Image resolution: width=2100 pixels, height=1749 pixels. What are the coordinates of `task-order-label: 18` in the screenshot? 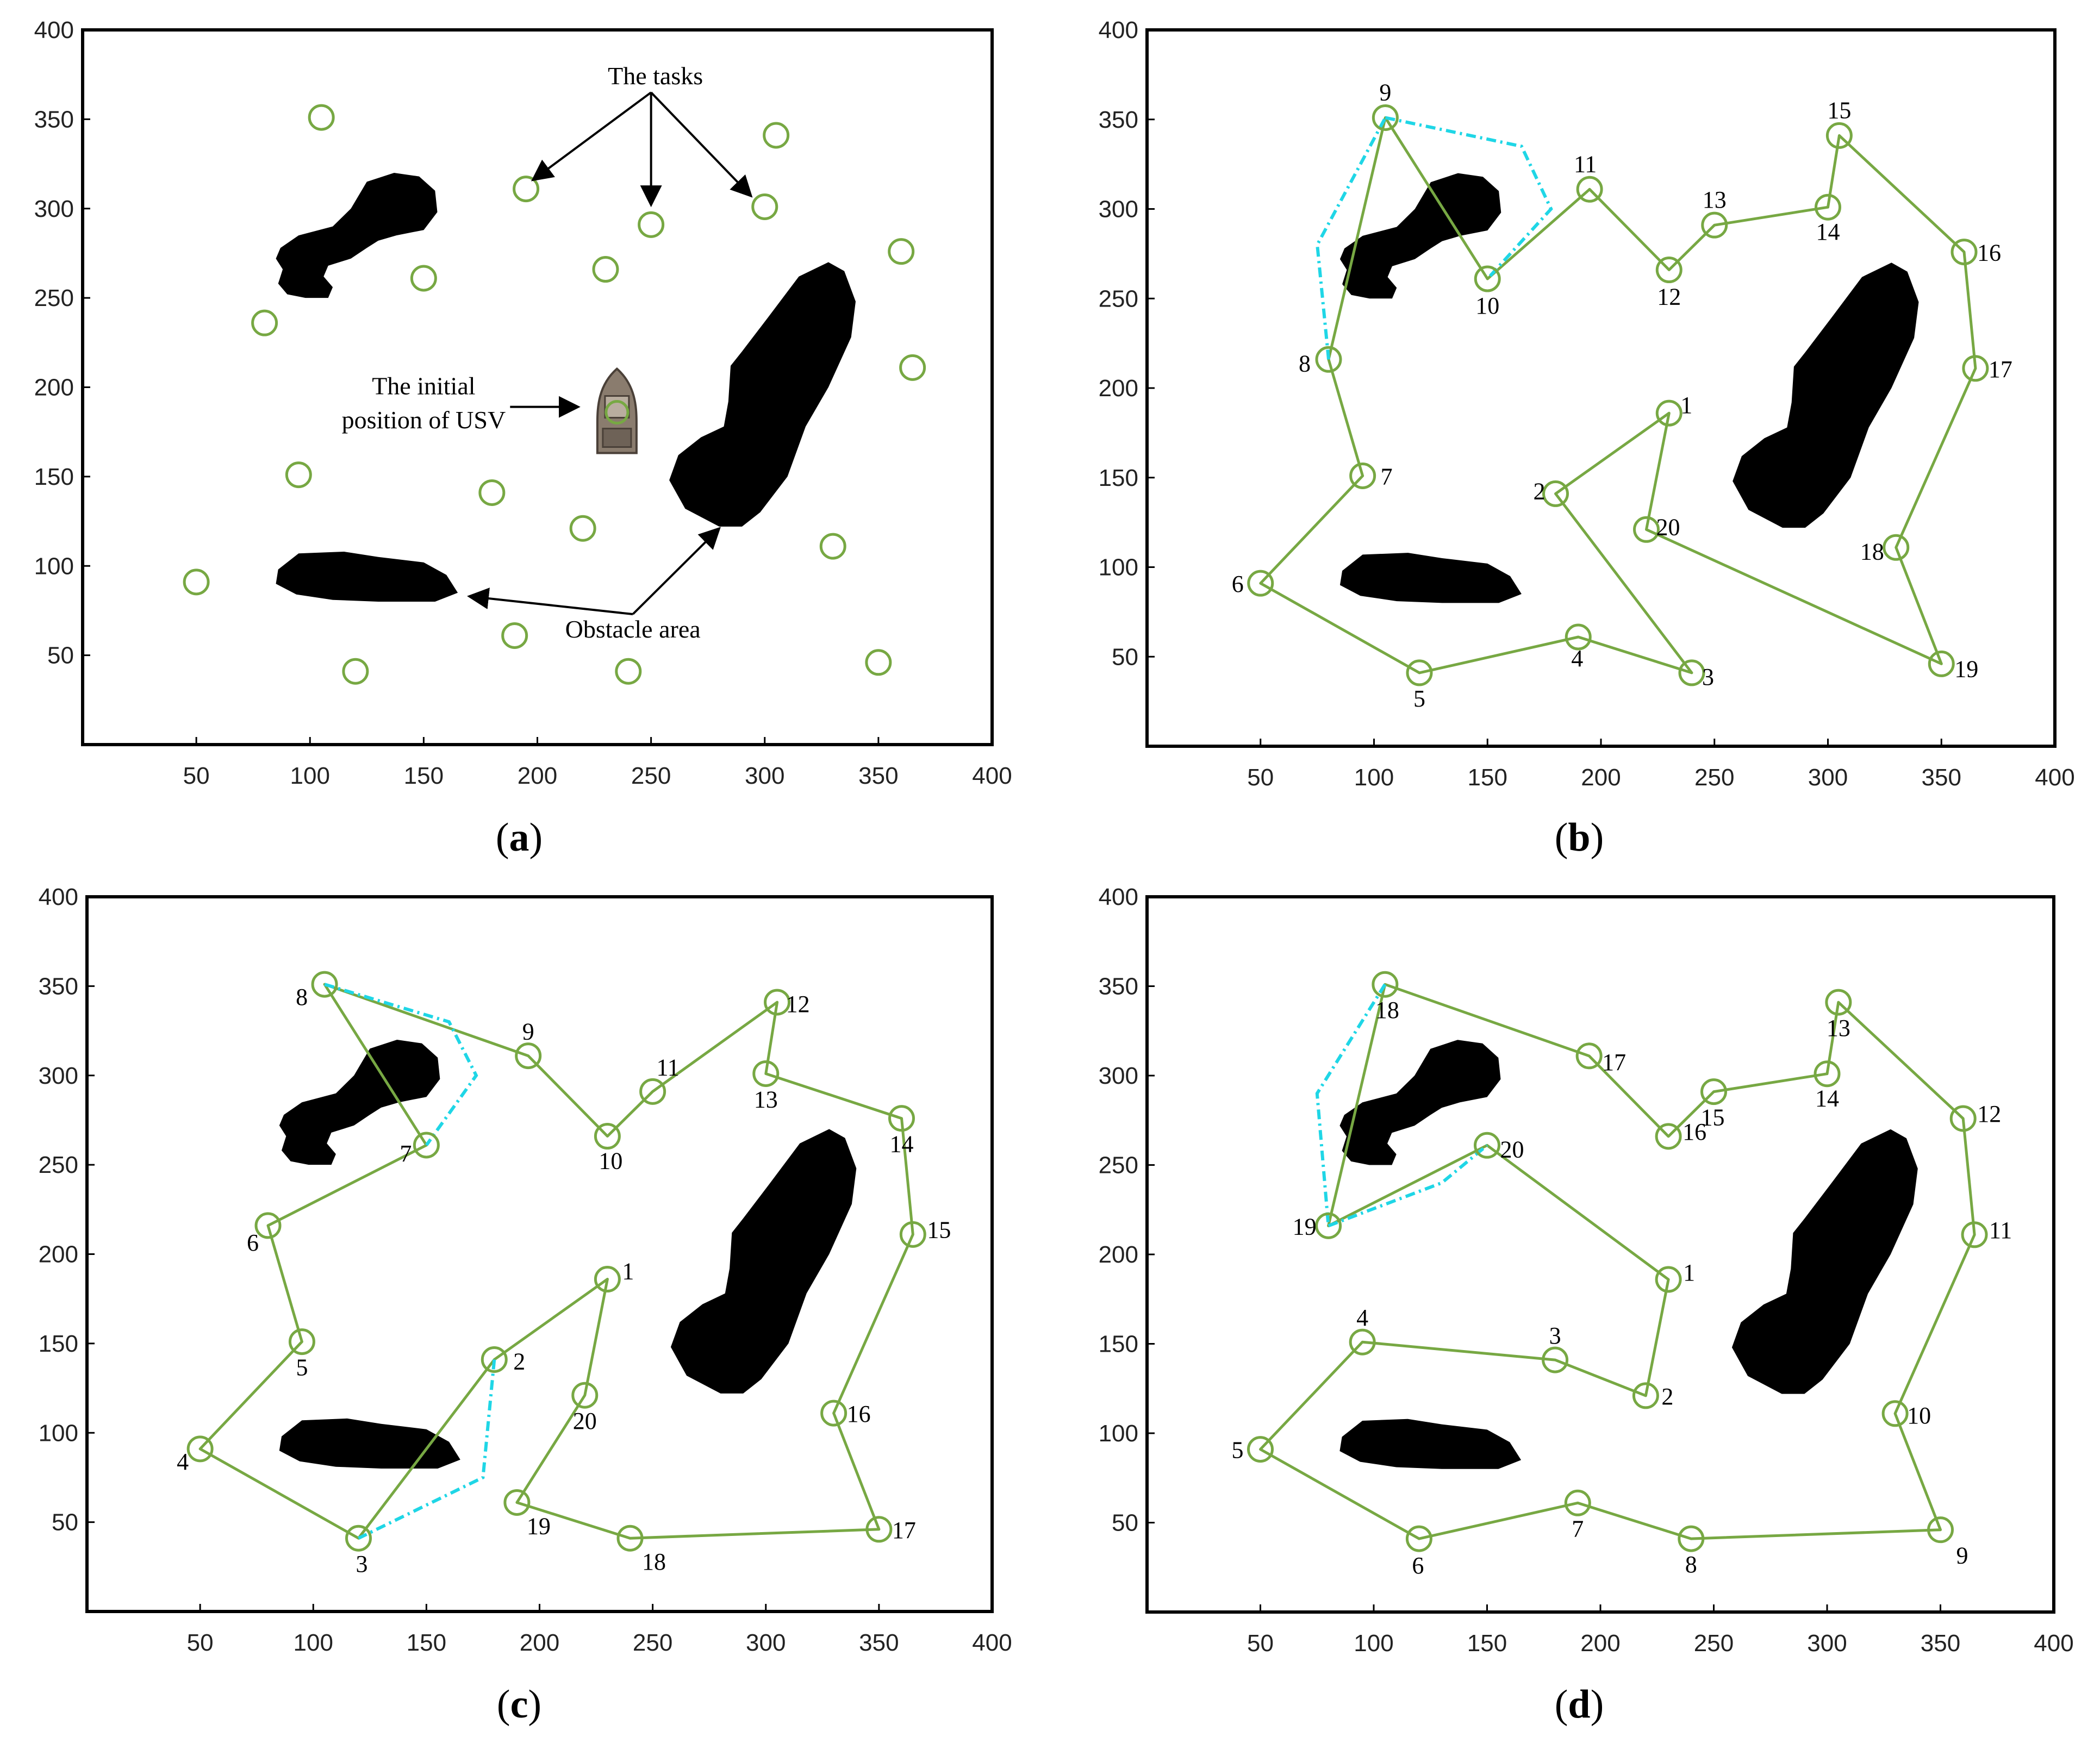 It's located at (1872, 551).